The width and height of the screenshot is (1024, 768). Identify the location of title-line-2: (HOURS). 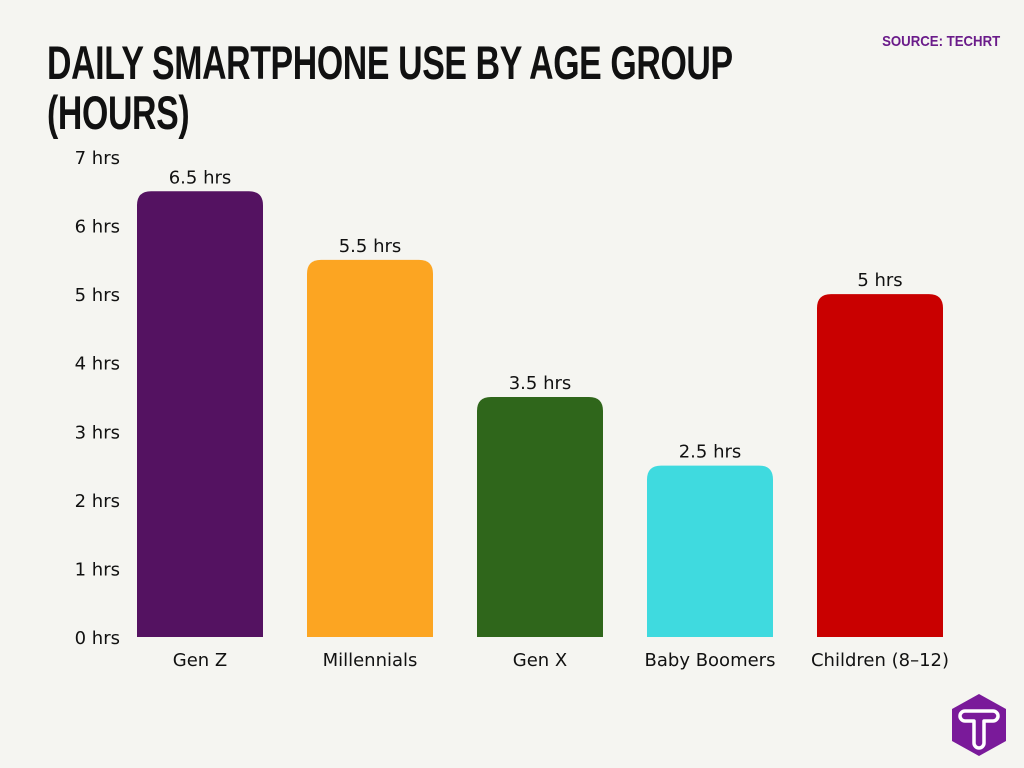
(118, 112).